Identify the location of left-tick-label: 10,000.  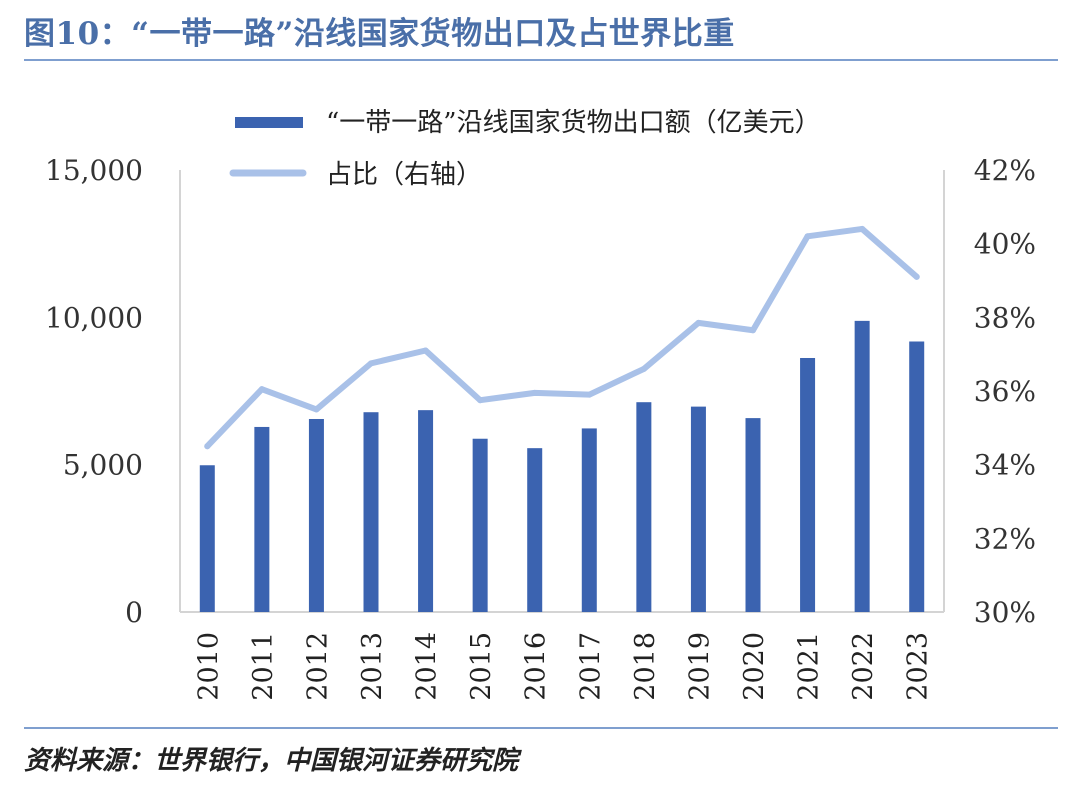
(94, 317).